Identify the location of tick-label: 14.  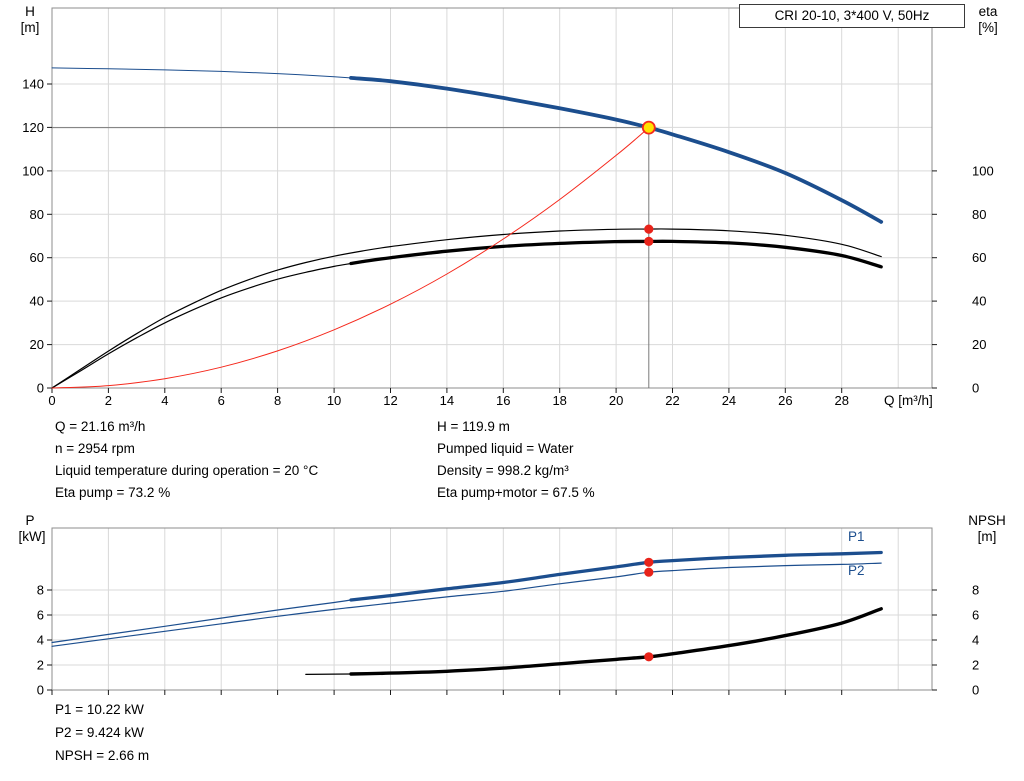
(447, 400).